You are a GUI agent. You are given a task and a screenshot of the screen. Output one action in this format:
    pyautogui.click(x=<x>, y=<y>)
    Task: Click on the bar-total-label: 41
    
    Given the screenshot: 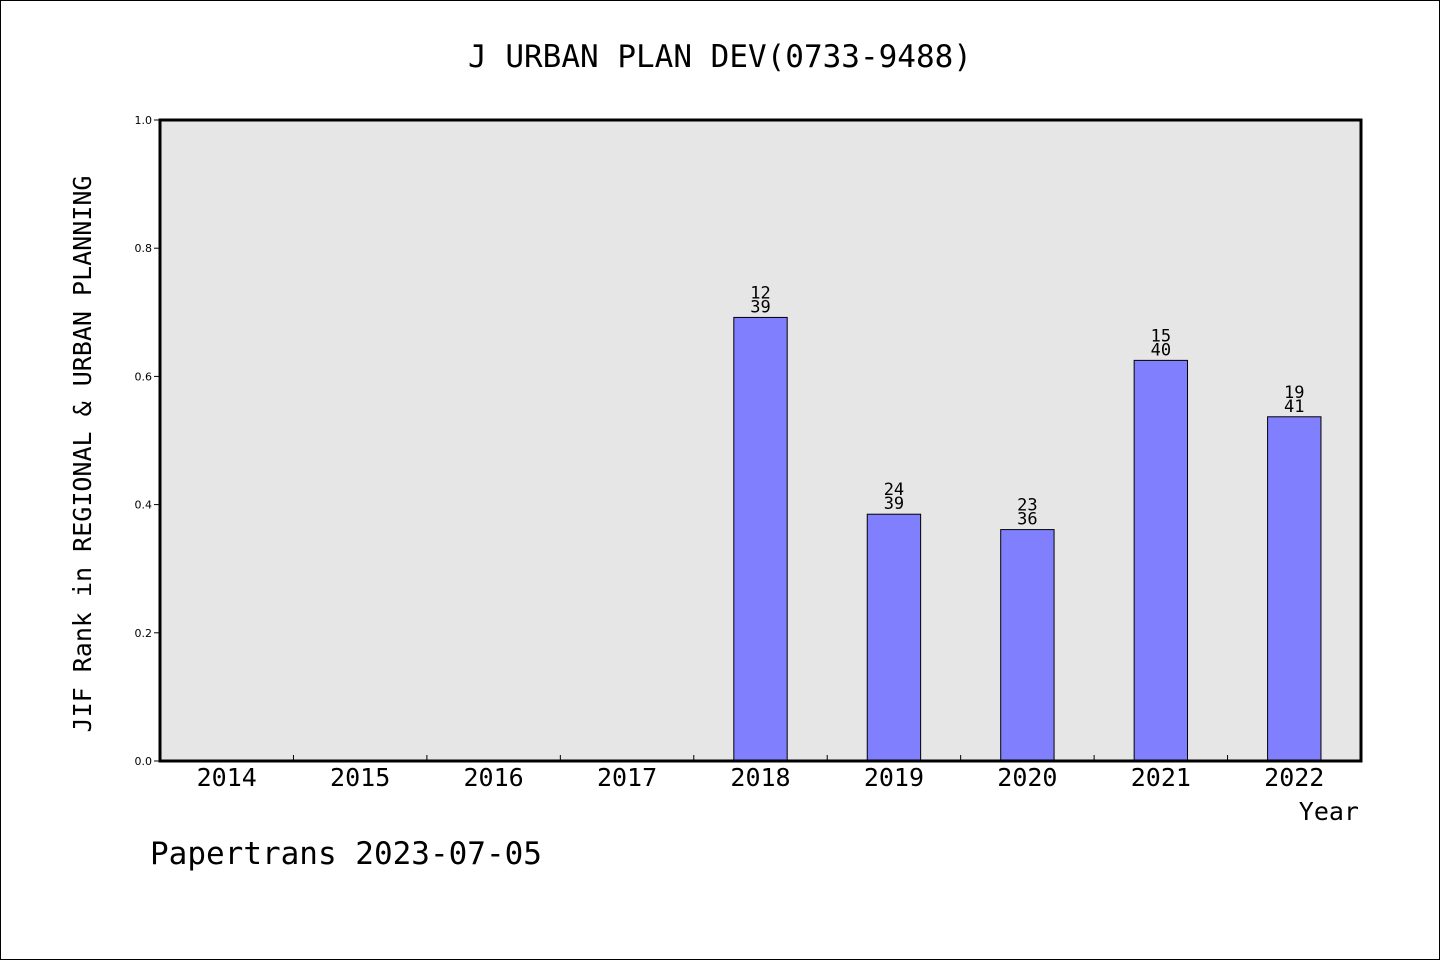 What is the action you would take?
    pyautogui.click(x=1294, y=407)
    